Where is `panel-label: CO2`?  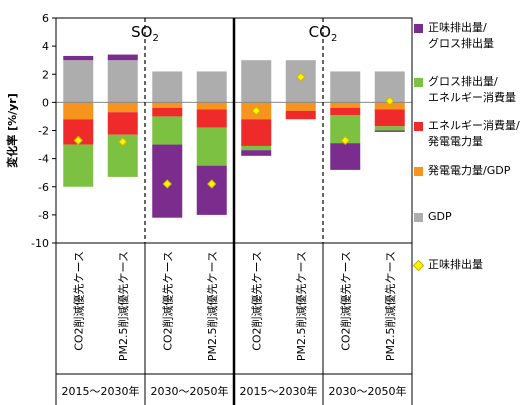 panel-label: CO2 is located at coordinates (323, 33).